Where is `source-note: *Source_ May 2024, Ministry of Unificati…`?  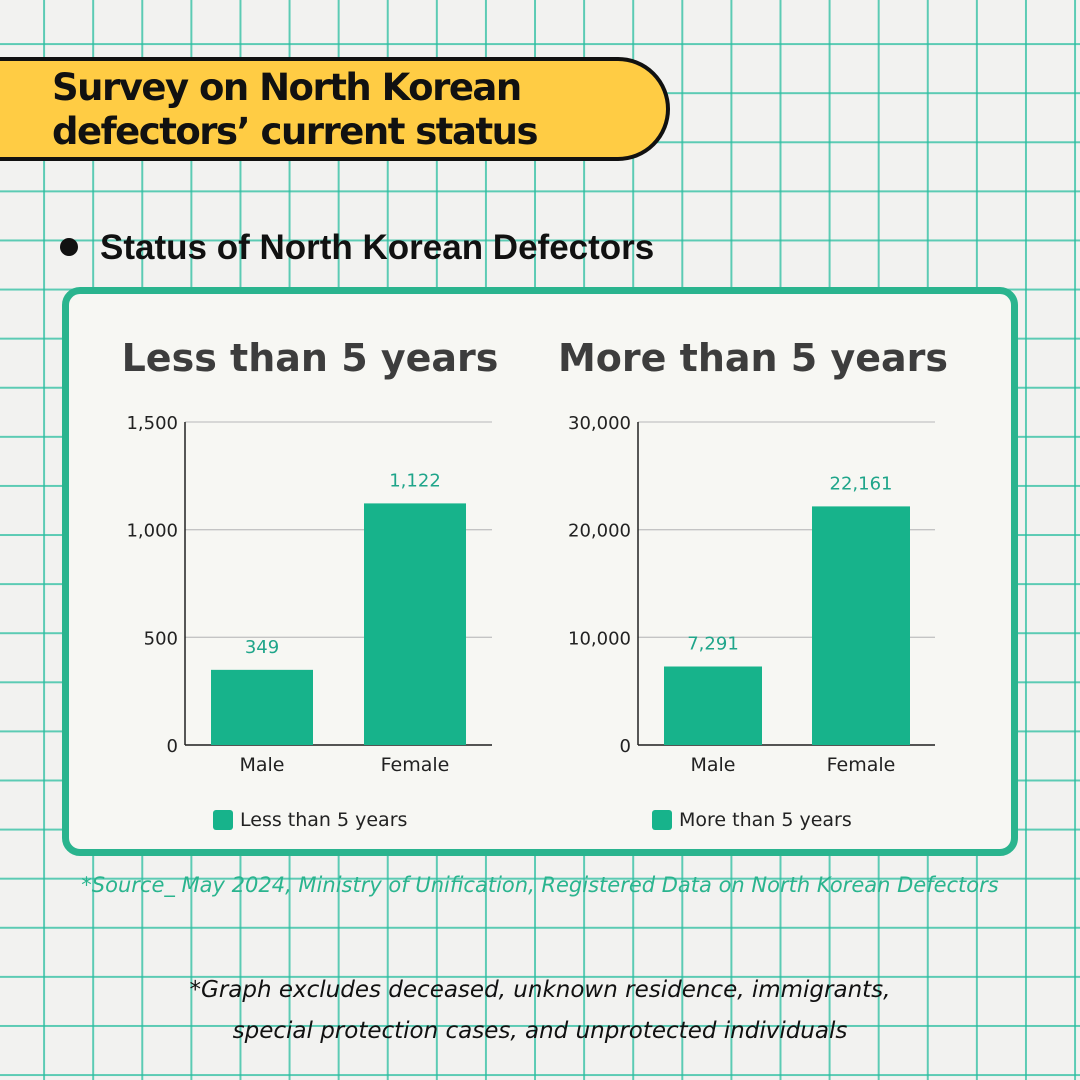
source-note: *Source_ May 2024, Ministry of Unificati… is located at coordinates (540, 885).